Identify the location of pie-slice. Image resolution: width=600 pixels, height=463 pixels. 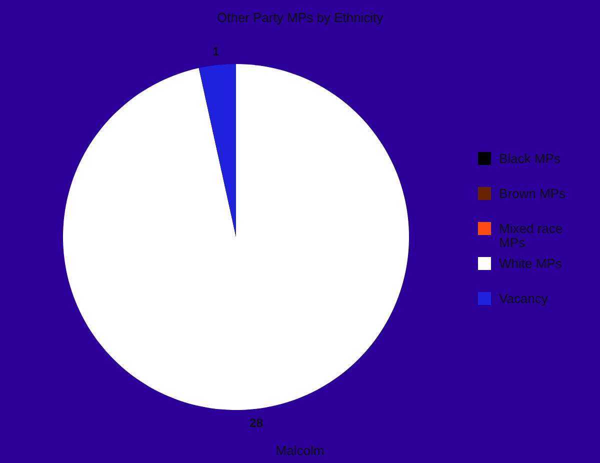
(217, 150).